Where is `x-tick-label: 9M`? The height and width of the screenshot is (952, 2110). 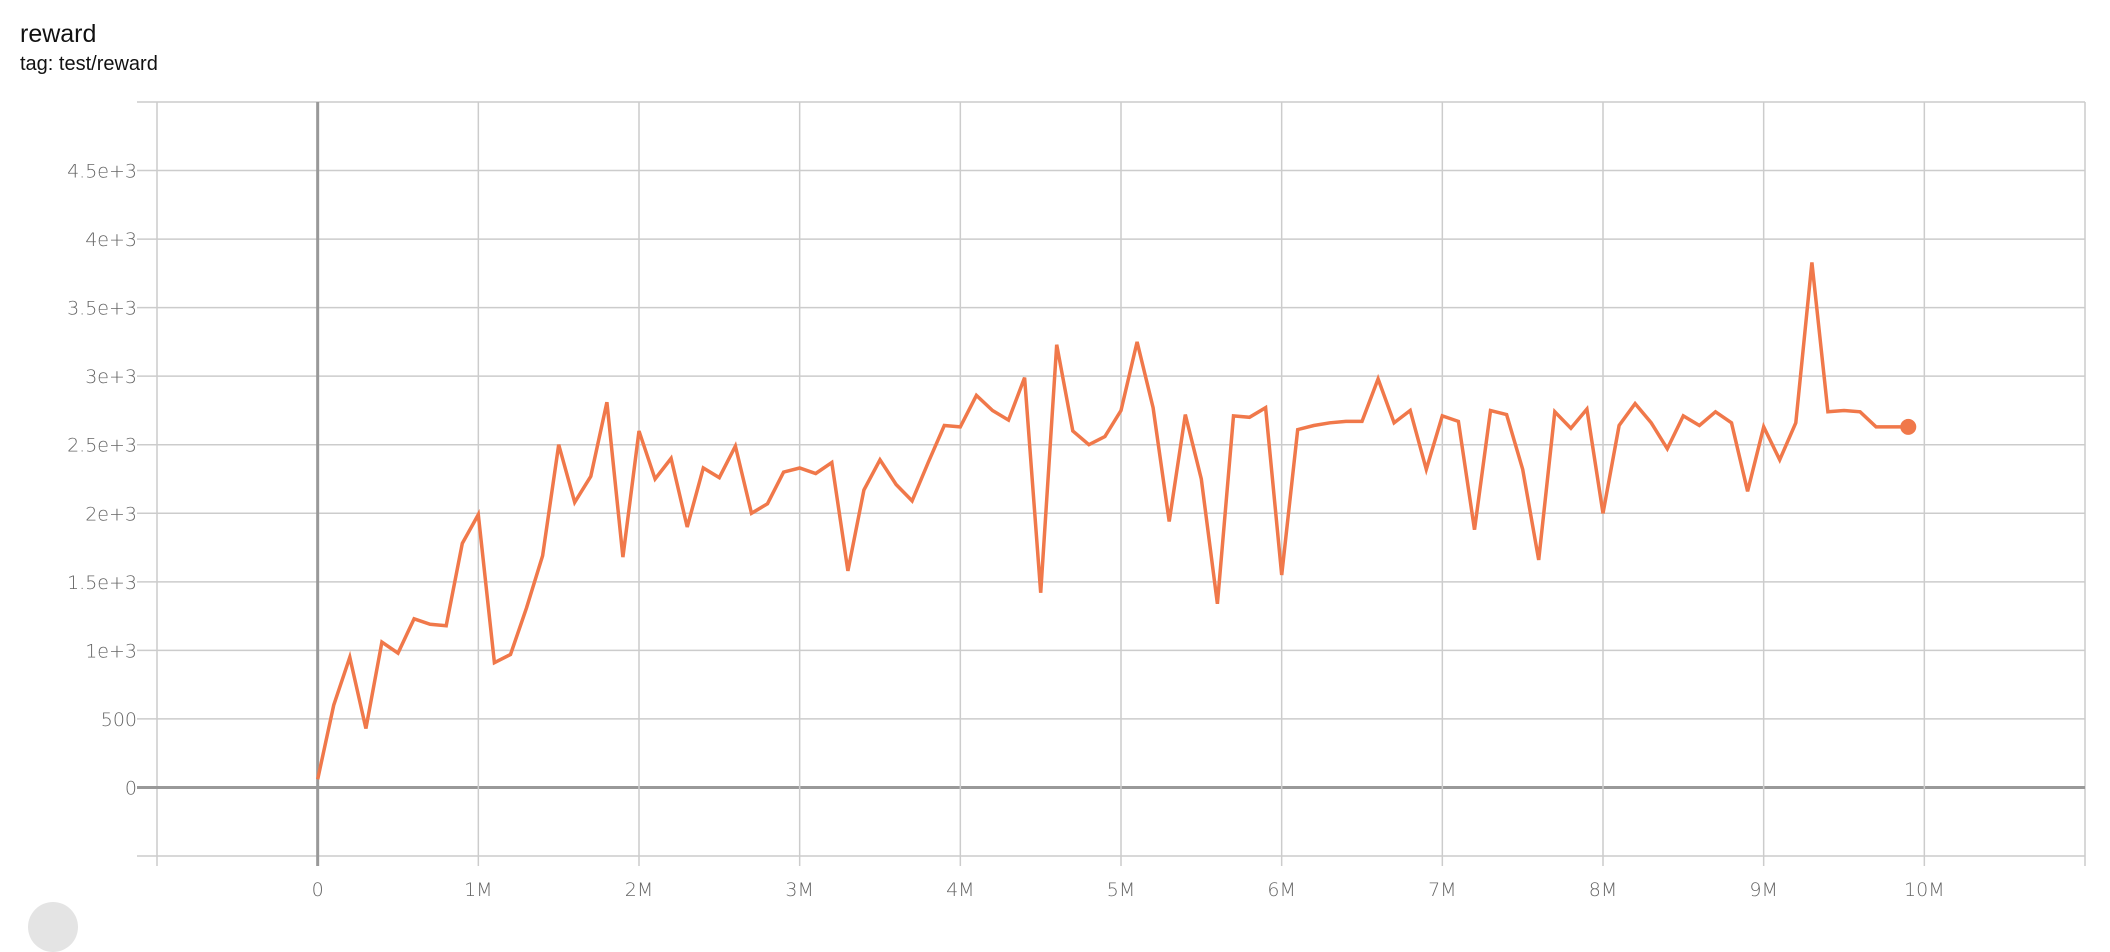 x-tick-label: 9M is located at coordinates (1763, 890).